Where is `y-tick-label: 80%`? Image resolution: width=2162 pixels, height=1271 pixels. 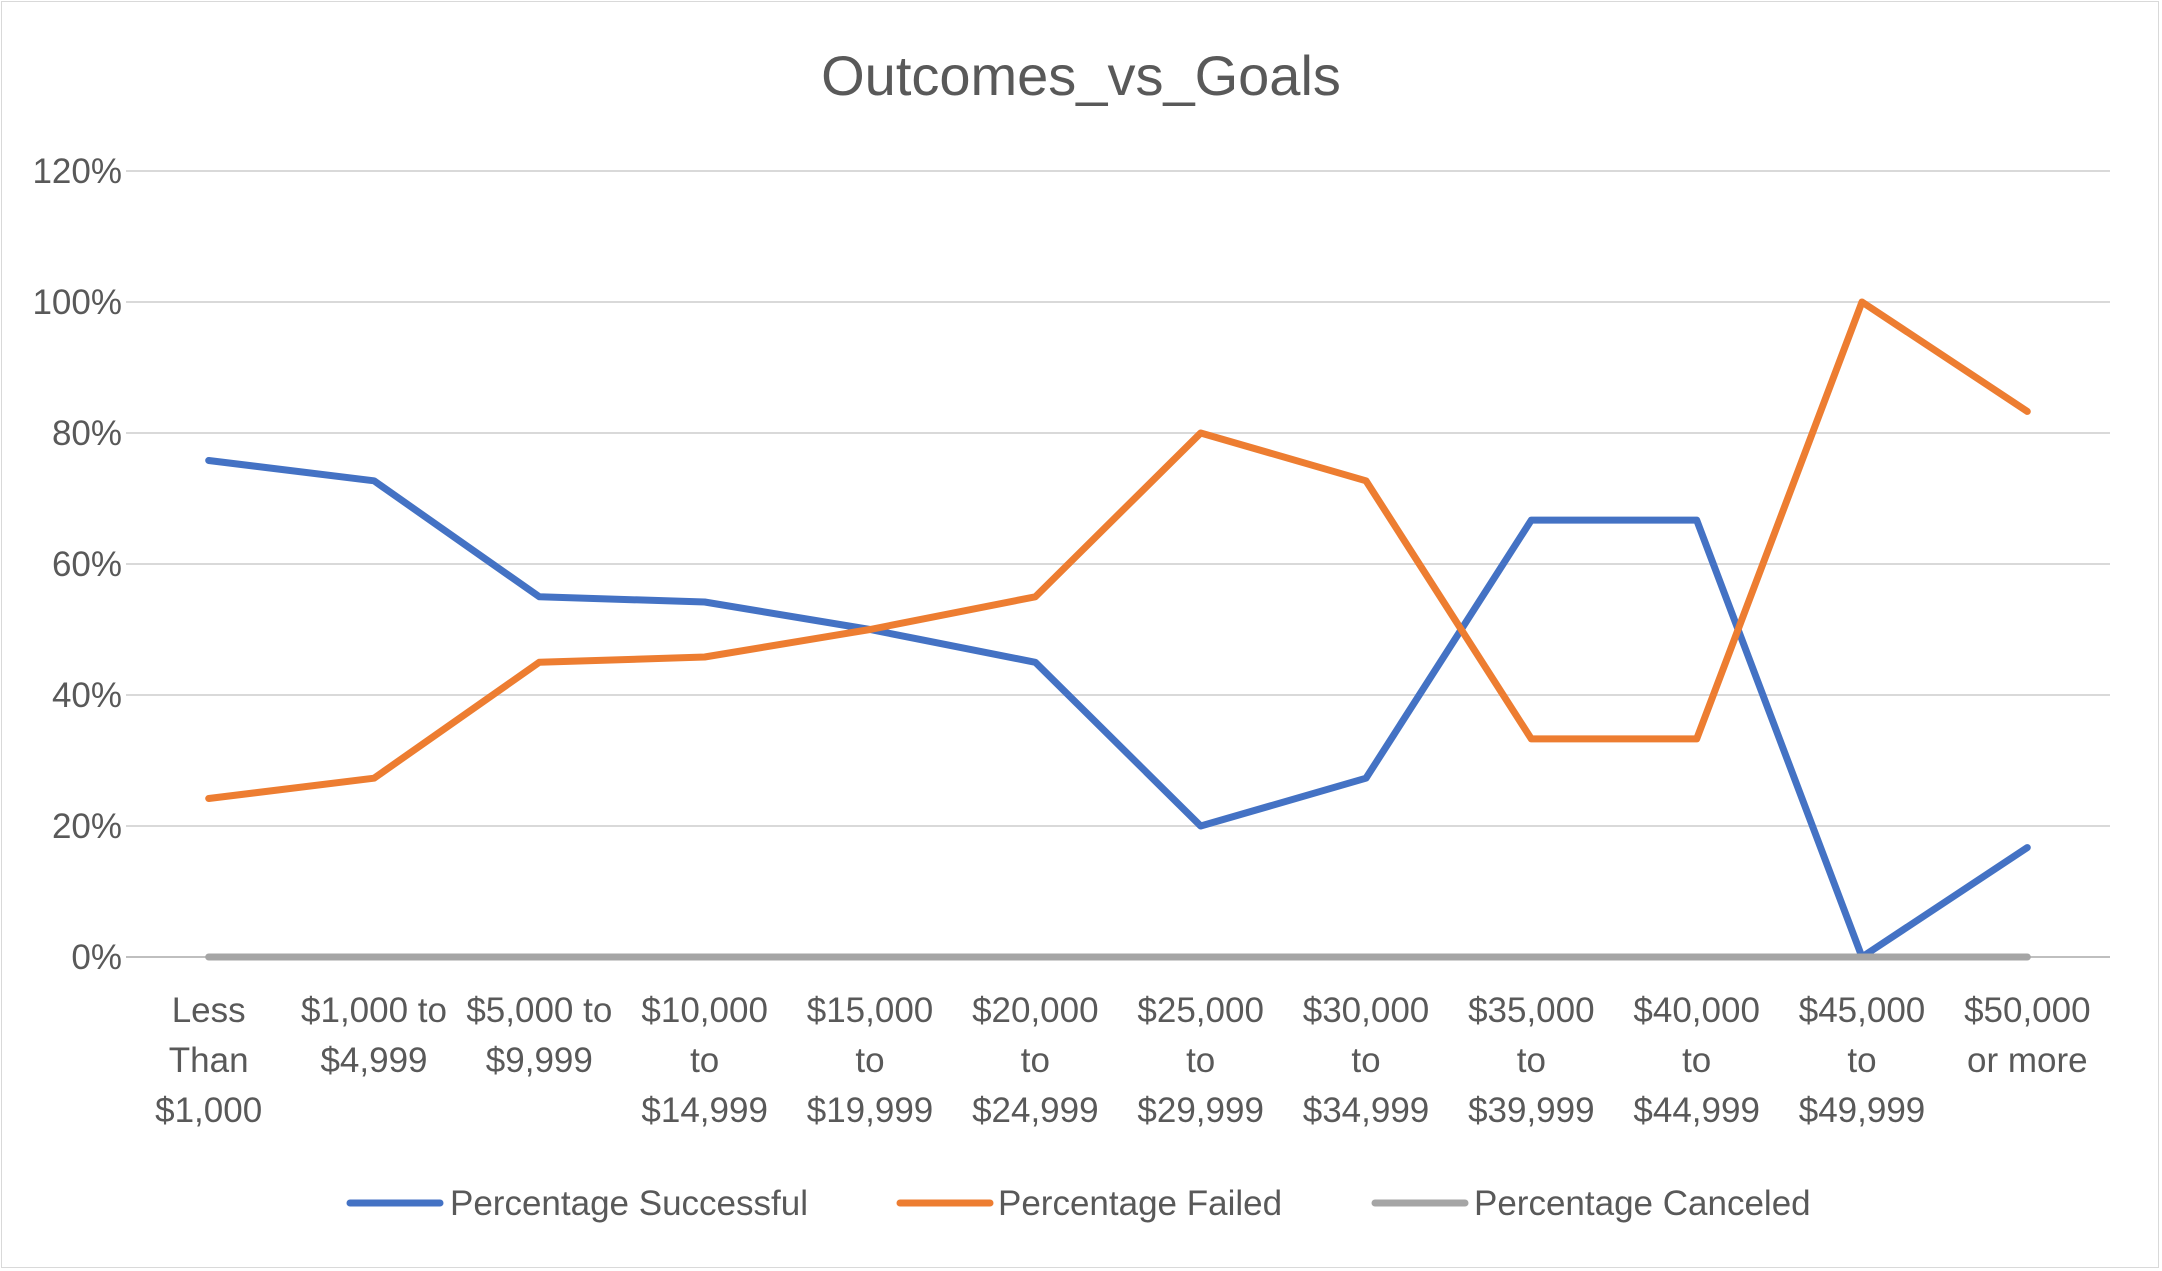
y-tick-label: 80% is located at coordinates (87, 433).